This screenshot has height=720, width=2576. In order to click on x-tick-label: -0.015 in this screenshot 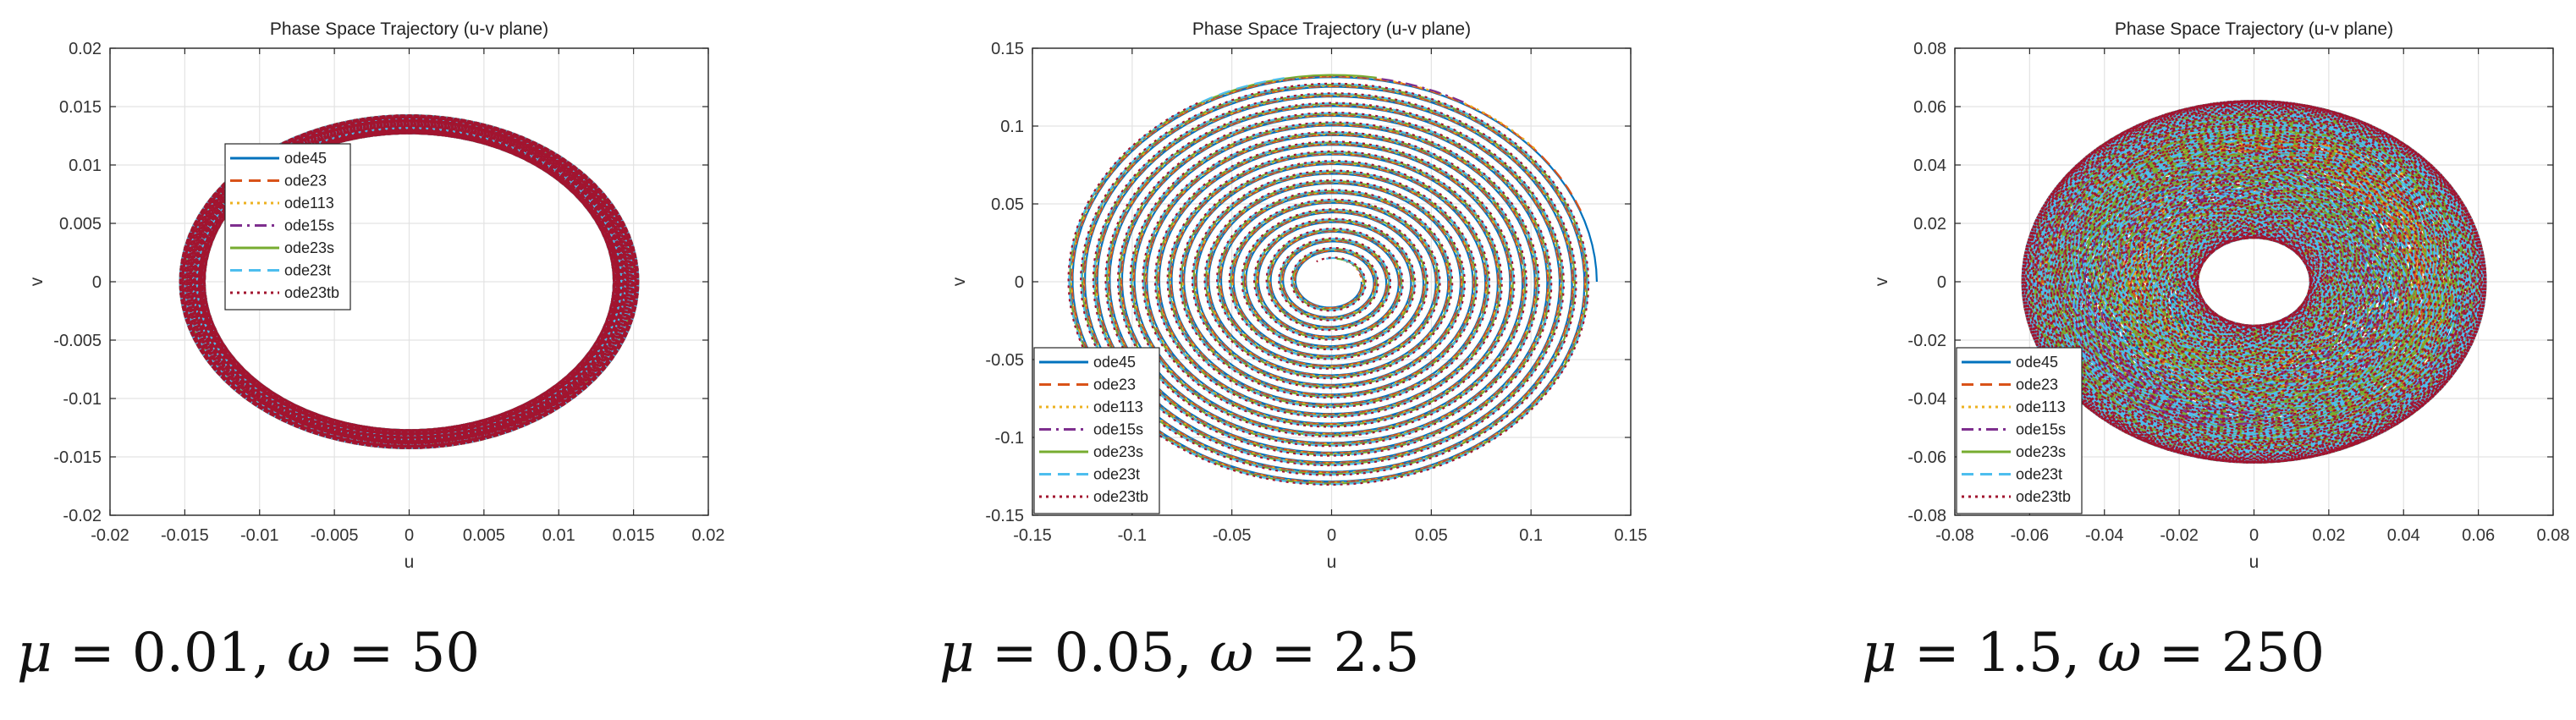, I will do `click(185, 535)`.